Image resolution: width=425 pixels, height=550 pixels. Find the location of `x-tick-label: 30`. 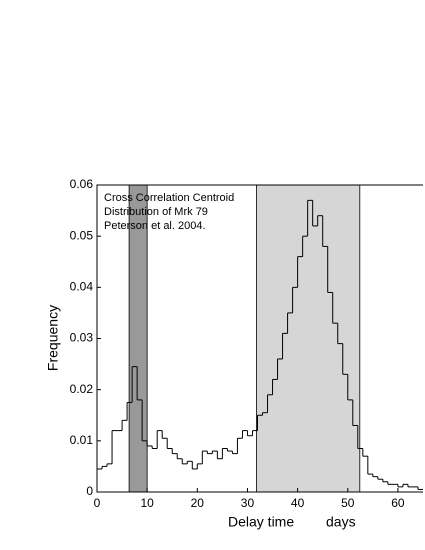

x-tick-label: 30 is located at coordinates (248, 503).